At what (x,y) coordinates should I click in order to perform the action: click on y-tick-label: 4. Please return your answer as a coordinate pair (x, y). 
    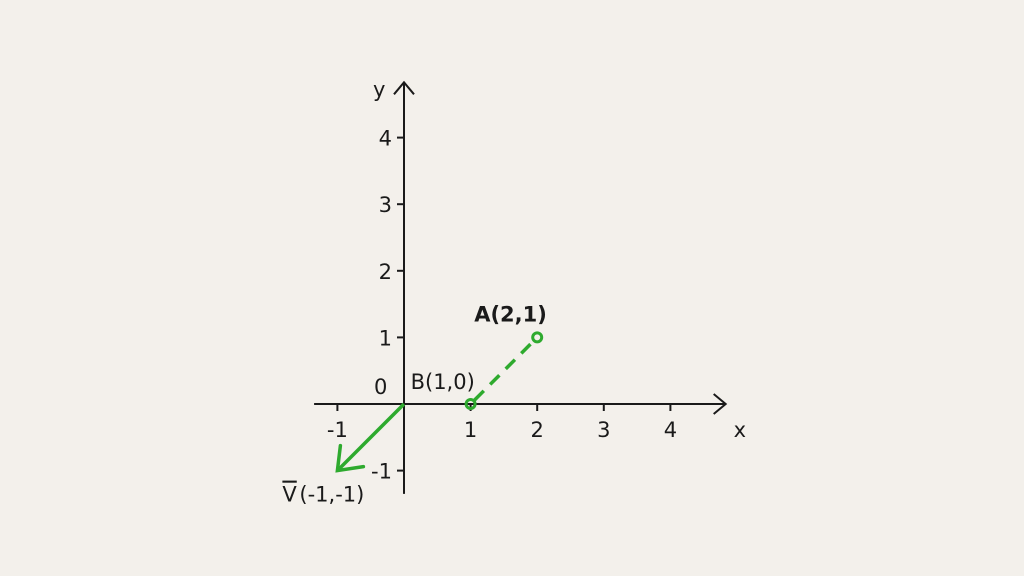
    Looking at the image, I should click on (385, 139).